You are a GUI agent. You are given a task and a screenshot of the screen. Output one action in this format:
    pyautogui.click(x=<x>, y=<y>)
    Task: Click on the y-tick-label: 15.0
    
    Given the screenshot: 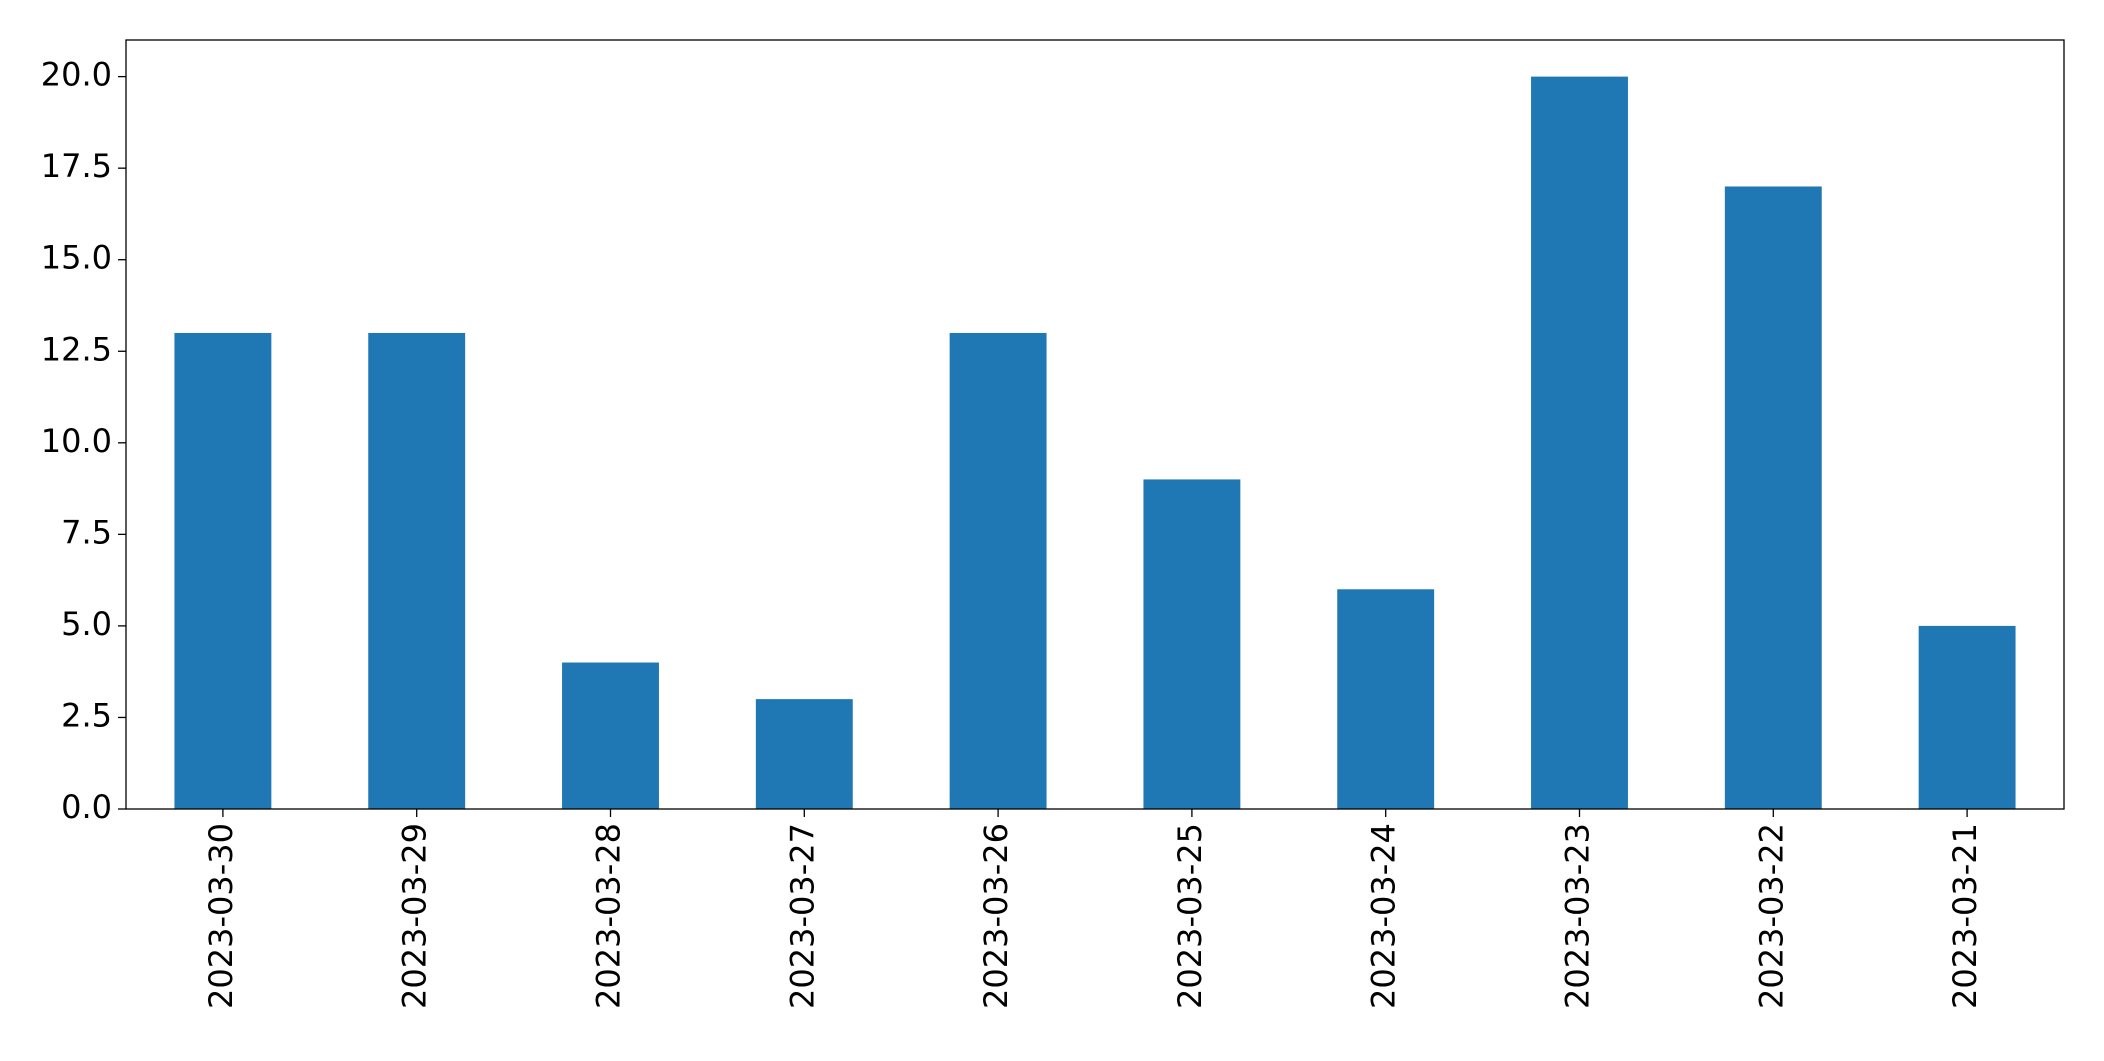 What is the action you would take?
    pyautogui.click(x=76, y=258)
    